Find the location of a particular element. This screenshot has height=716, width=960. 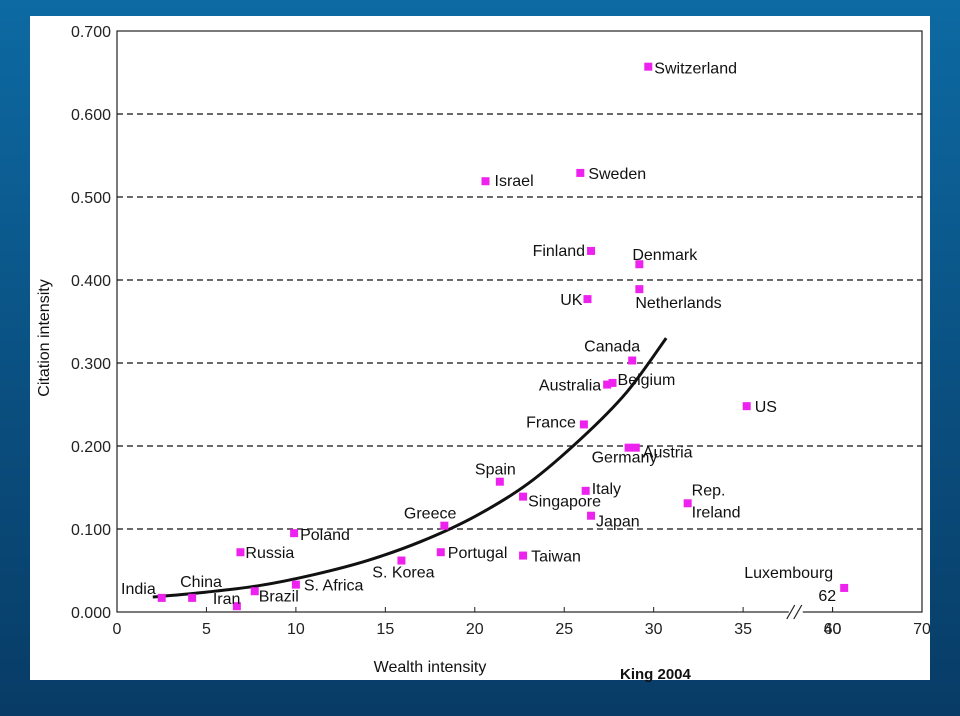

y-tick-label: 0.500 is located at coordinates (91, 198).